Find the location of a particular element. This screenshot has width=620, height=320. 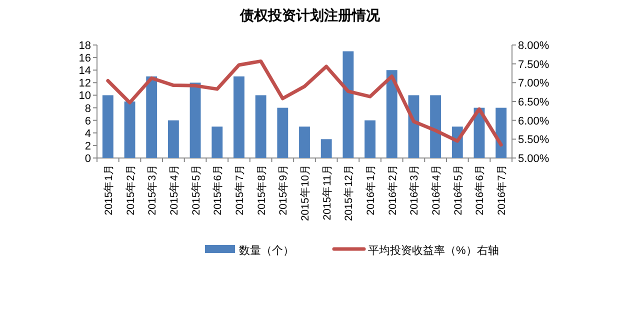

y-tick-label: 6 is located at coordinates (87, 121).